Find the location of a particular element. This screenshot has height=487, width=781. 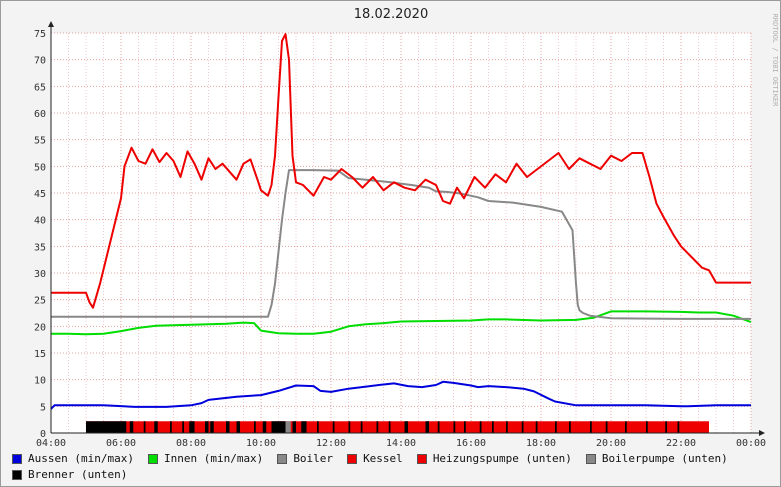

legend-item: Aussen (min/max) is located at coordinates (73, 459).